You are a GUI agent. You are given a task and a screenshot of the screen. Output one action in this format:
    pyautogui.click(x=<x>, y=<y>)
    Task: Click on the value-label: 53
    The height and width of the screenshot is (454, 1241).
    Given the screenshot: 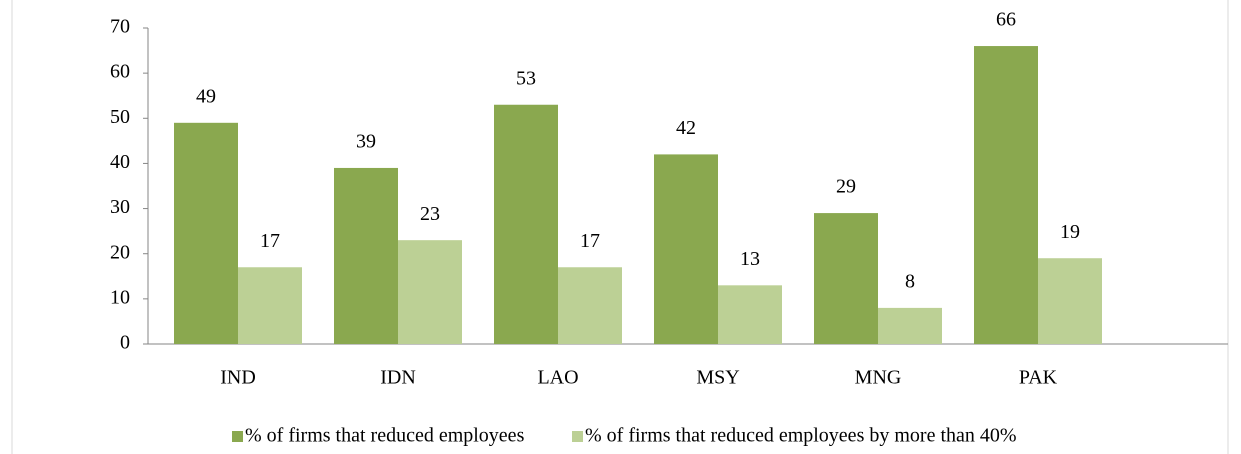 What is the action you would take?
    pyautogui.click(x=526, y=78)
    